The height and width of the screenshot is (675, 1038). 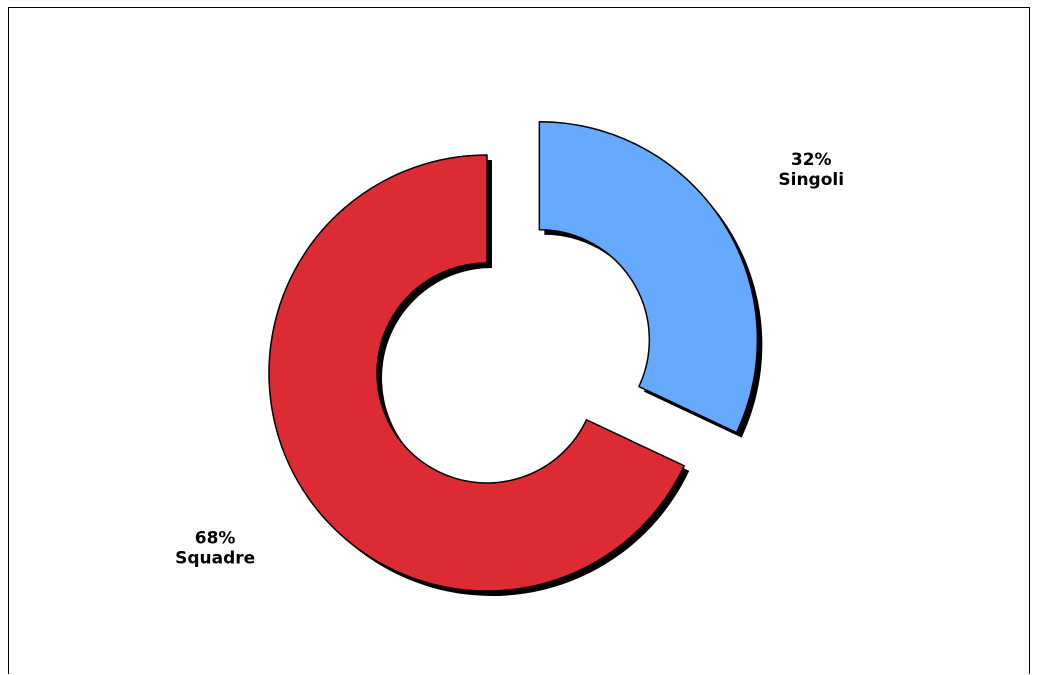 What do you see at coordinates (215, 539) in the screenshot?
I see `slice-percent-squadre: 68%` at bounding box center [215, 539].